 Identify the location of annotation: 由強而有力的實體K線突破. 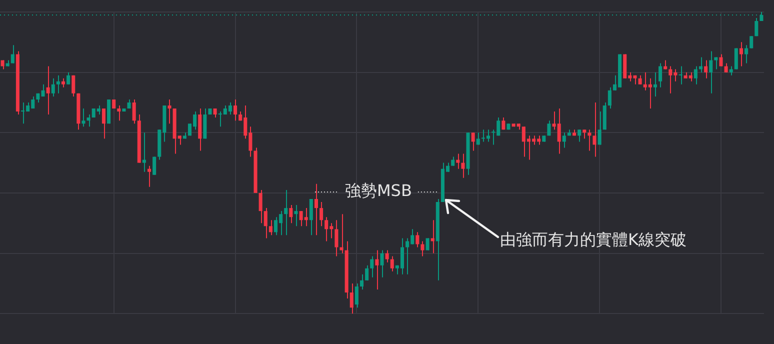
(593, 240).